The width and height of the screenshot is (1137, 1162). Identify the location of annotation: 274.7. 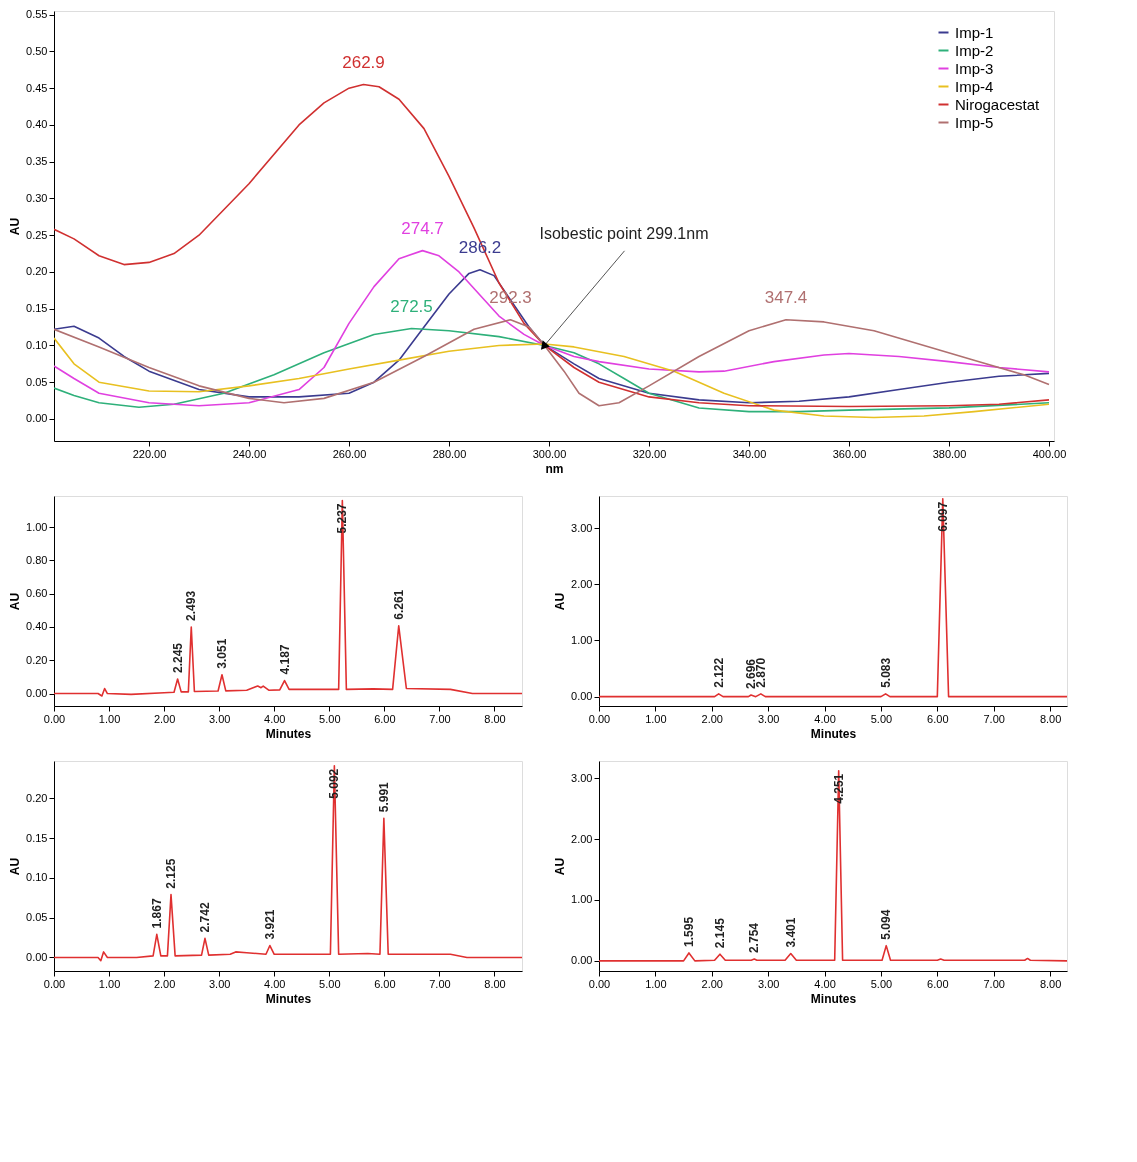
(422, 228).